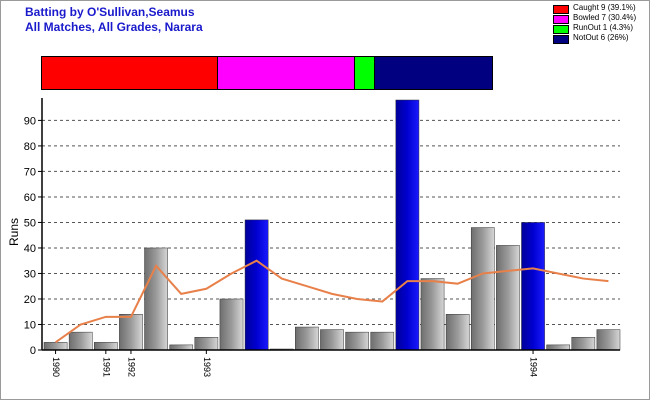  Describe the element at coordinates (132, 367) in the screenshot. I see `x-tick-label: 1992` at that location.